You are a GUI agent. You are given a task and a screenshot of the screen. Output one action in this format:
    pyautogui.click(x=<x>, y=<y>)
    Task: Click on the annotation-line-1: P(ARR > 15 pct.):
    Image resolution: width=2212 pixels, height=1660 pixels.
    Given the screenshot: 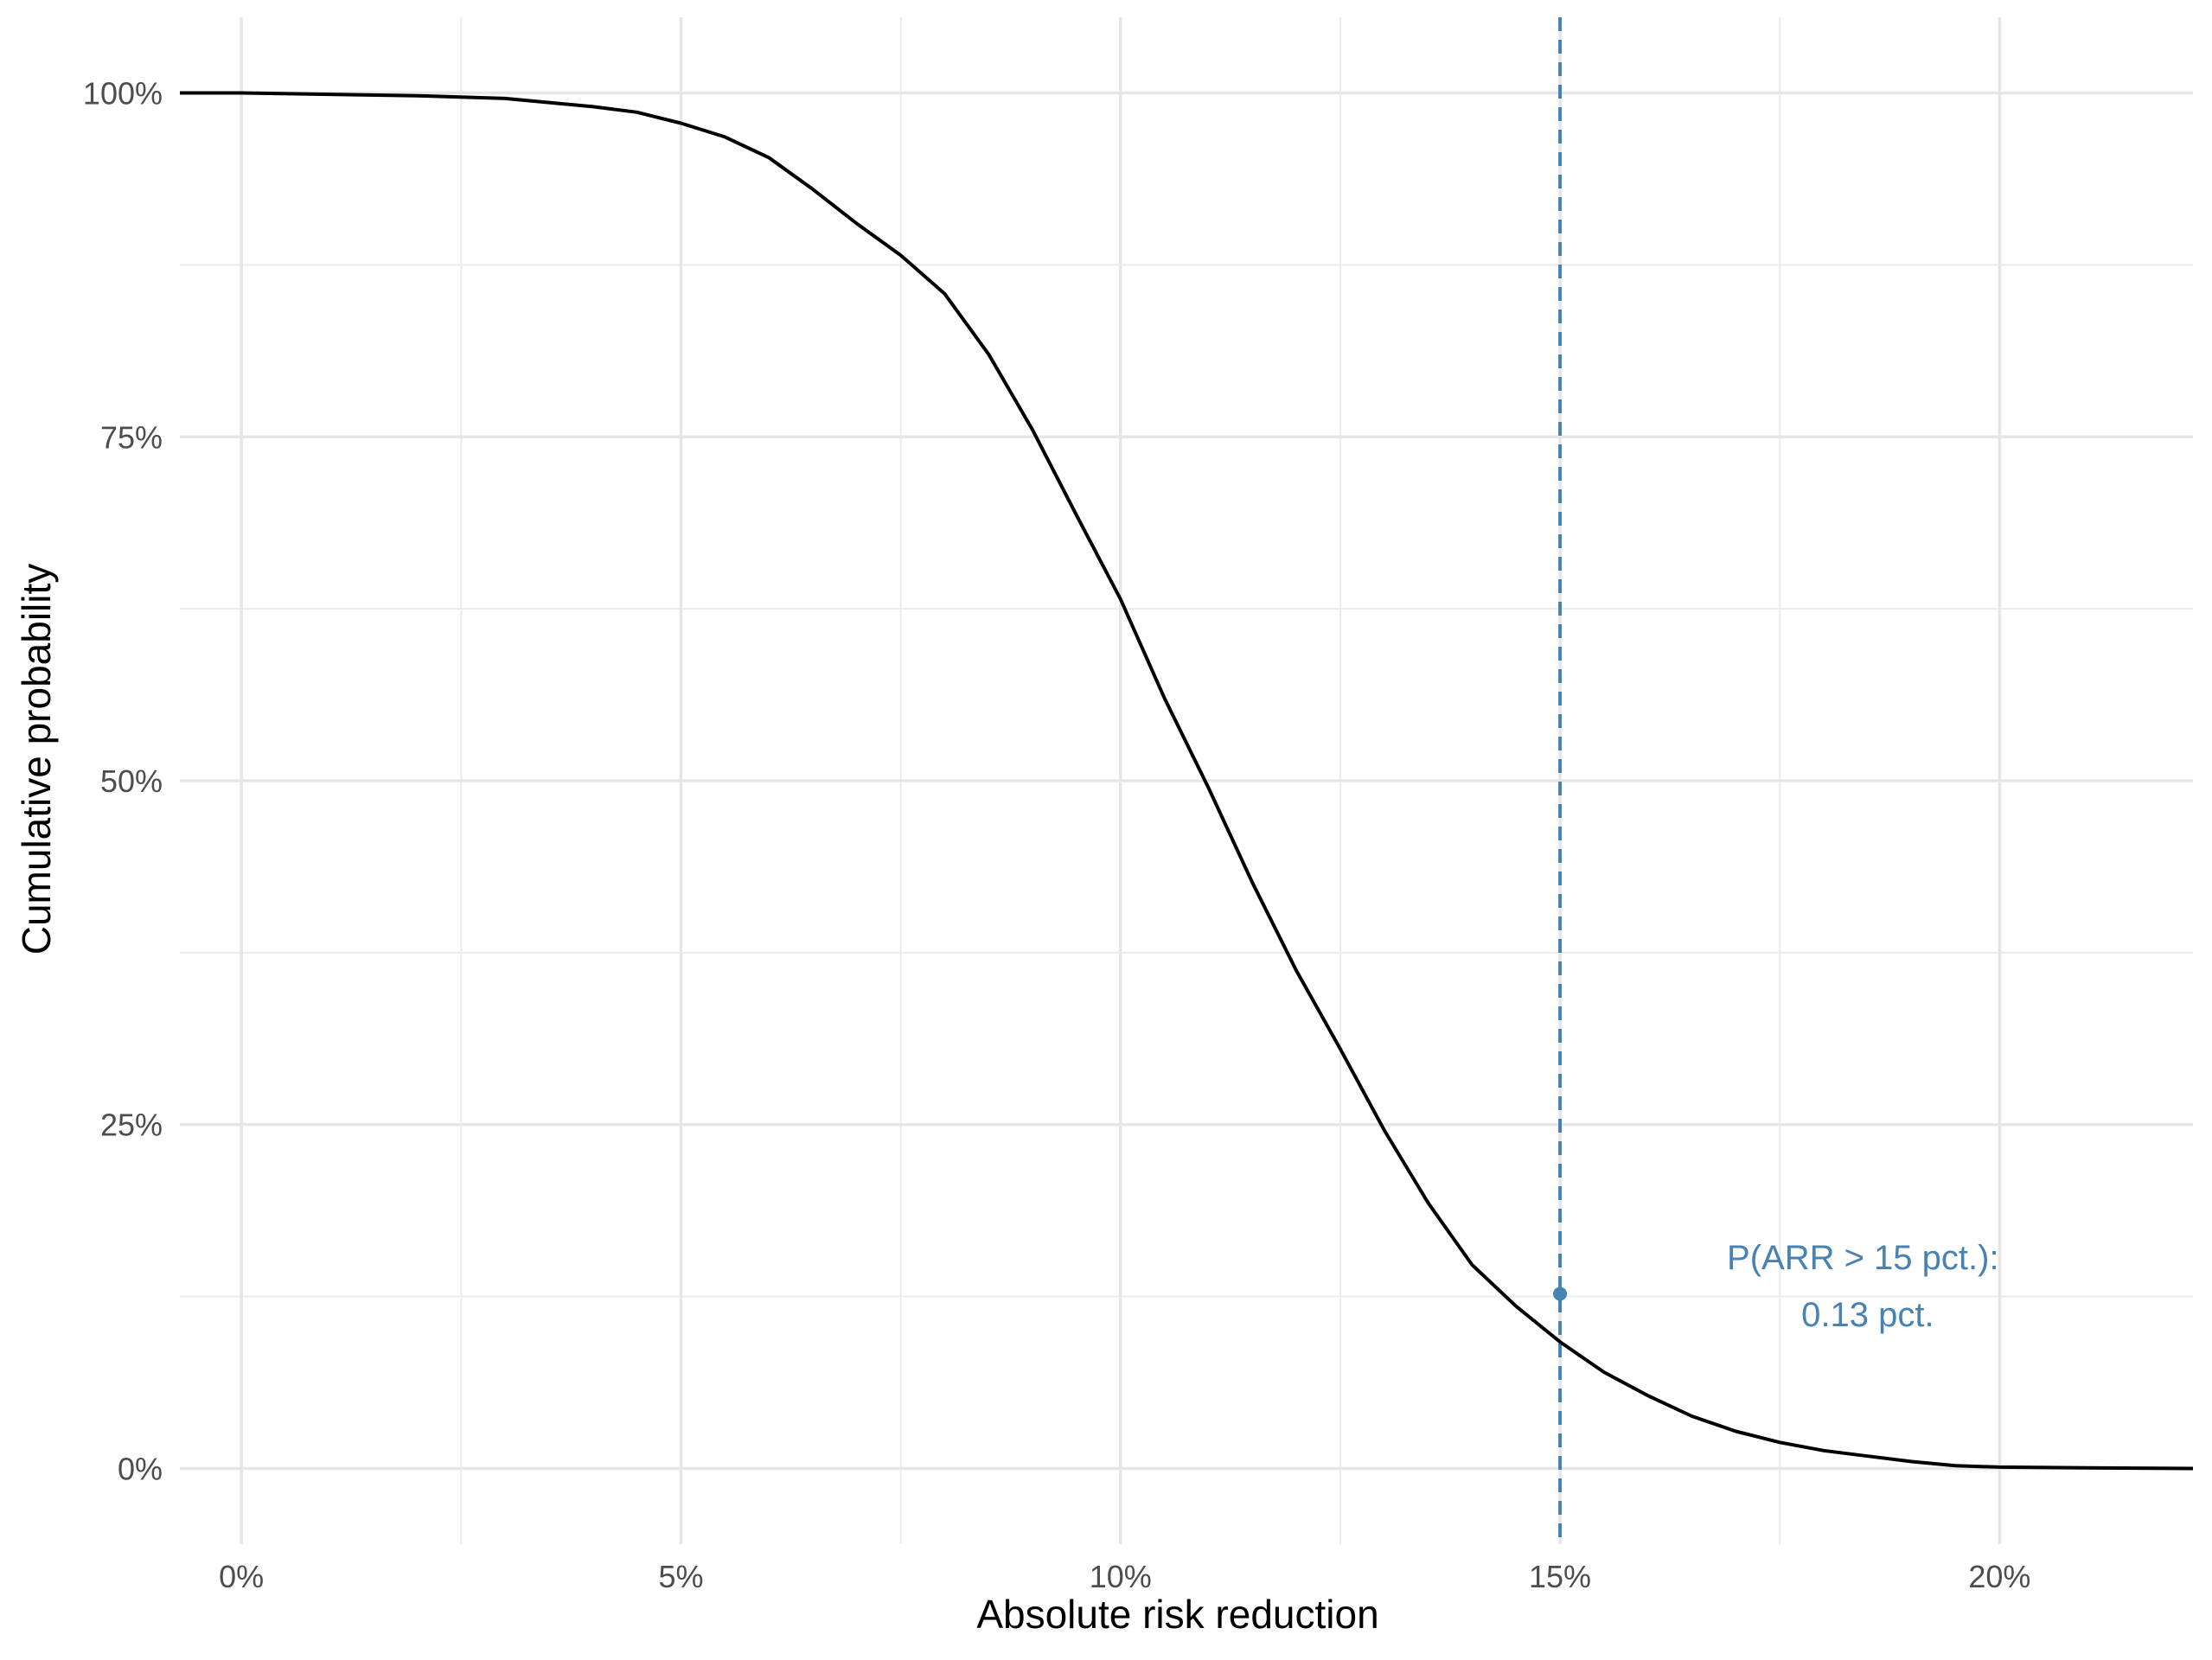 What is the action you would take?
    pyautogui.click(x=1863, y=1258)
    